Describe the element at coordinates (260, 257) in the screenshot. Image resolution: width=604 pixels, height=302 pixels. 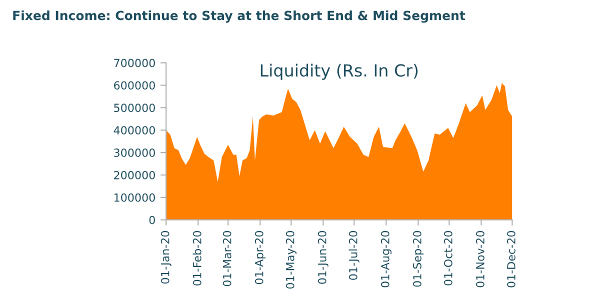
I see `x-tick-label: 01-Apr-20` at that location.